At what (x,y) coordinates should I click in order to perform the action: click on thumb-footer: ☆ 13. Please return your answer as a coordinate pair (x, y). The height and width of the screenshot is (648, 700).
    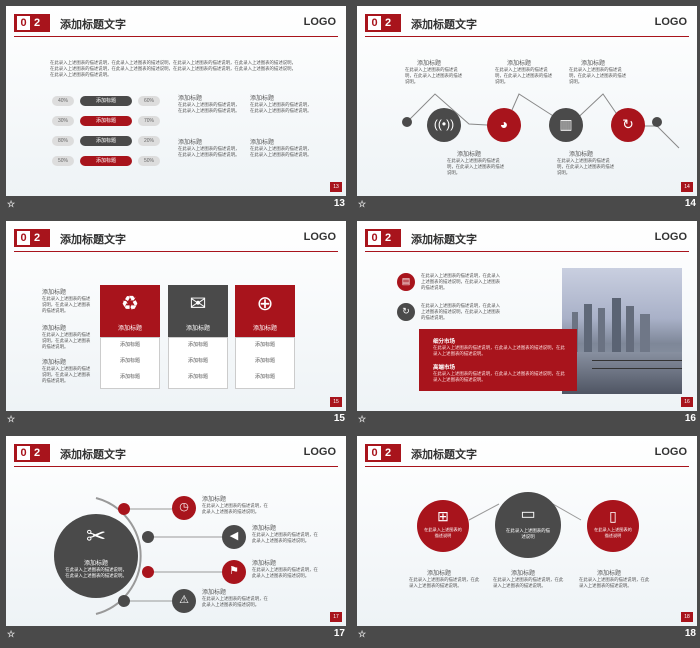
    Looking at the image, I should click on (176, 205).